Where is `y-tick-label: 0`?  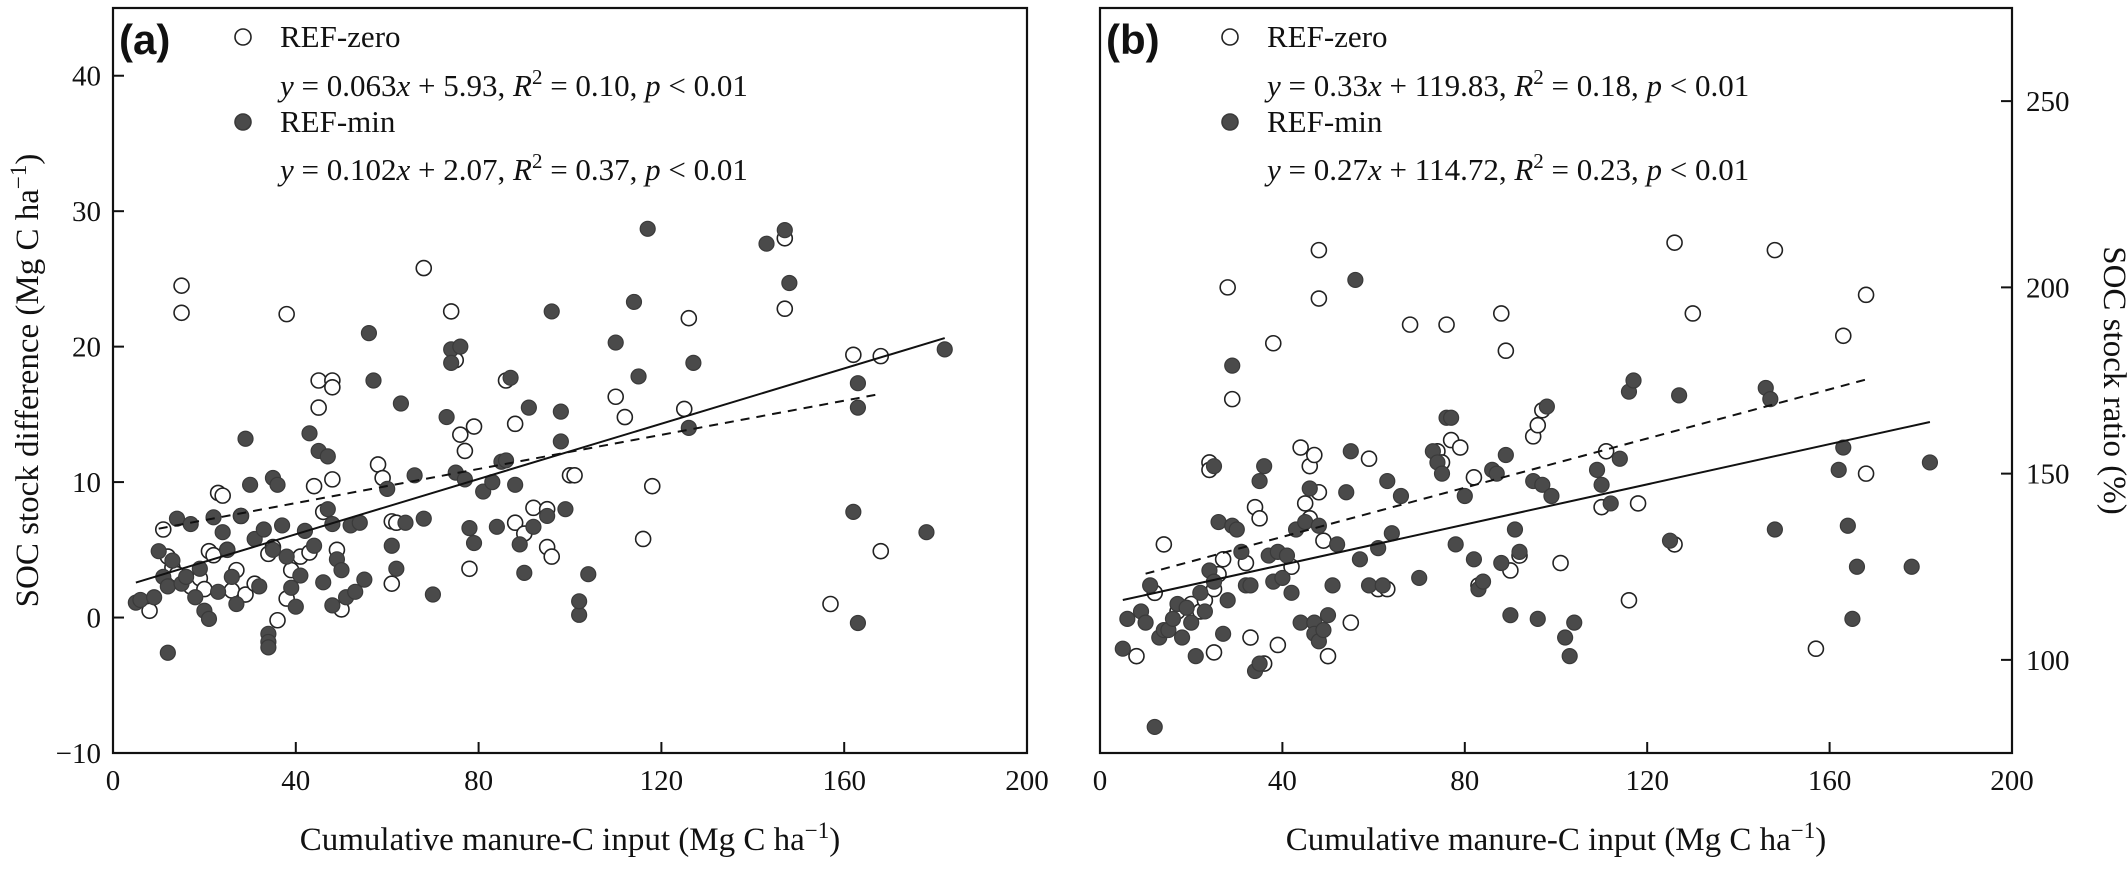
y-tick-label: 0 is located at coordinates (94, 619).